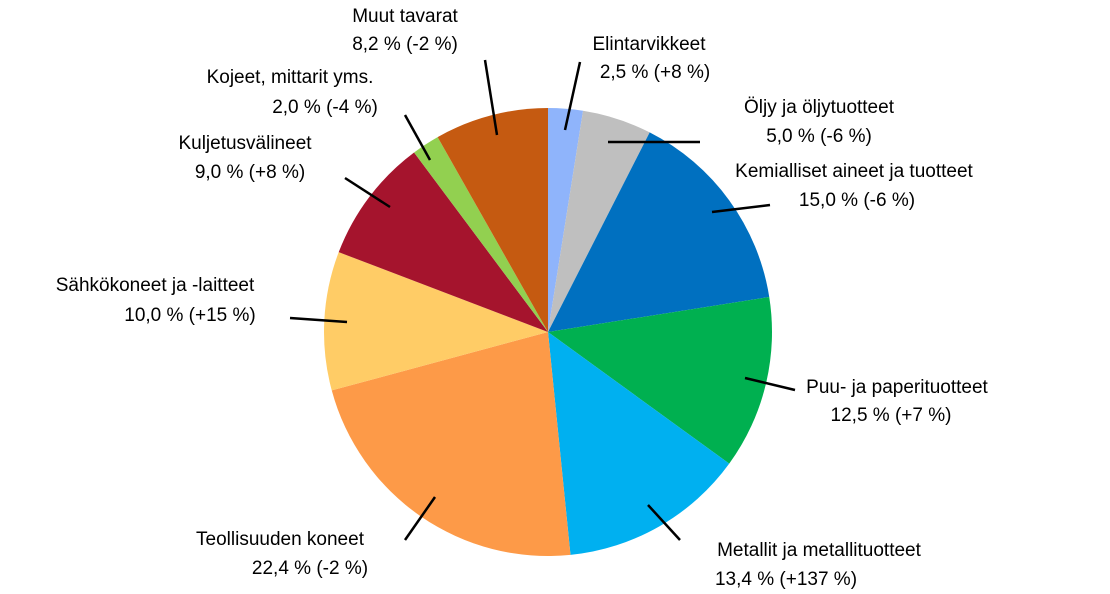 The height and width of the screenshot is (594, 1110). What do you see at coordinates (310, 568) in the screenshot?
I see `value-label: 22,4 % (-2 %)` at bounding box center [310, 568].